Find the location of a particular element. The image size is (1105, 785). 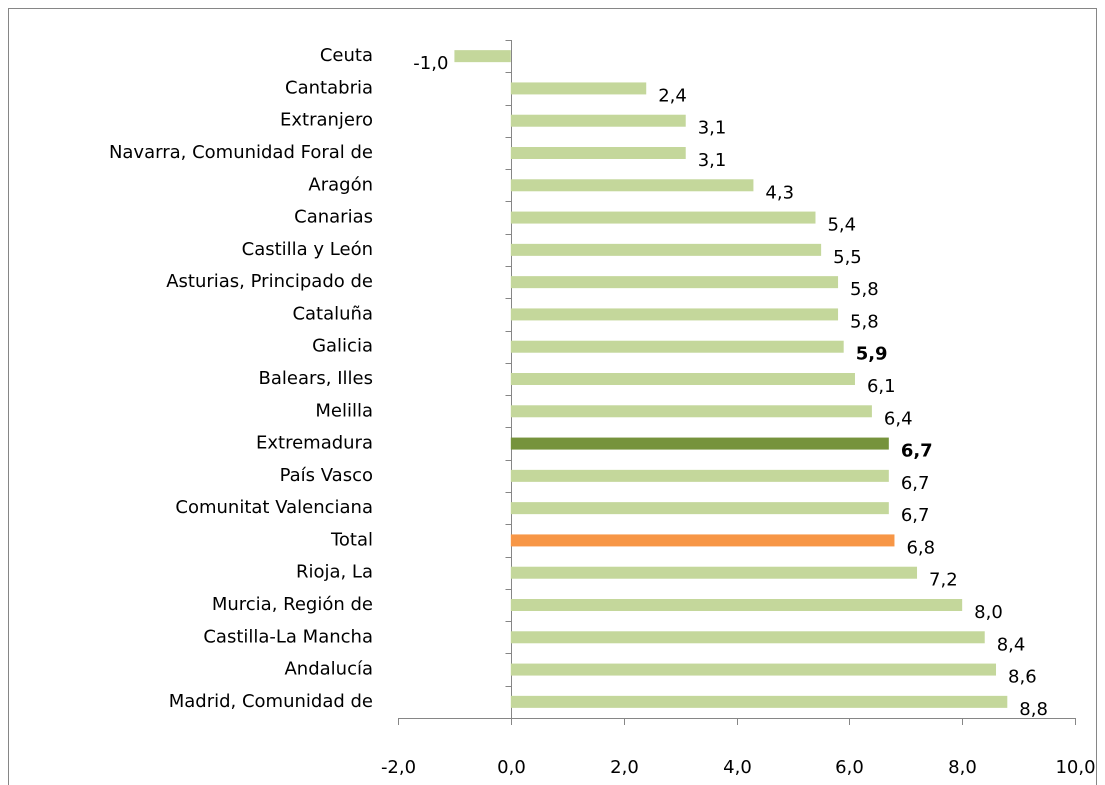

y-tick-label: Castilla-La Mancha is located at coordinates (288, 636).